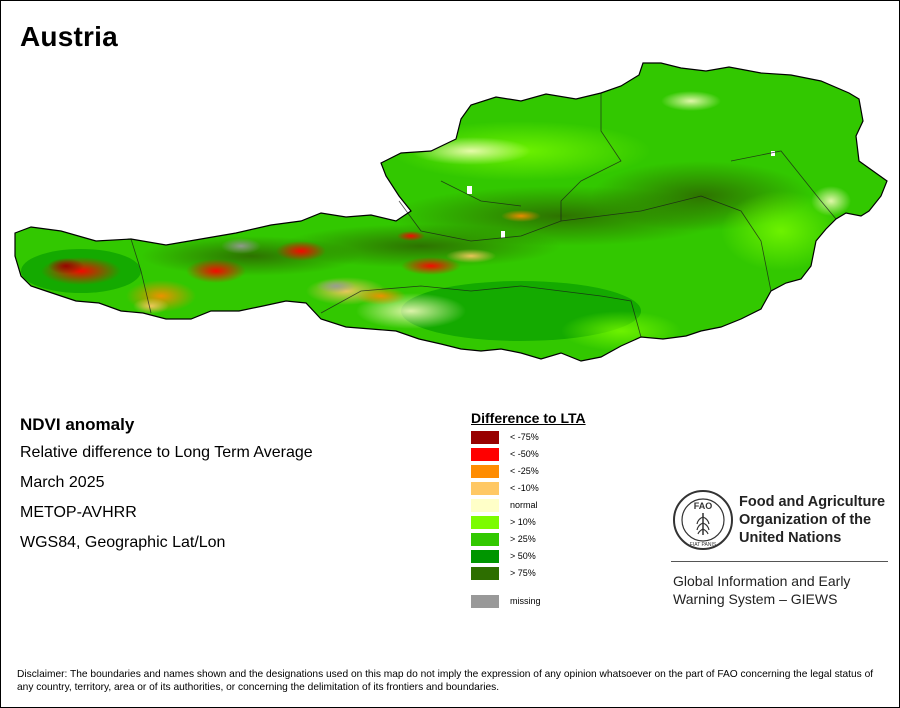  What do you see at coordinates (755, 599) in the screenshot?
I see `giews-line: Warning System – GIEWS` at bounding box center [755, 599].